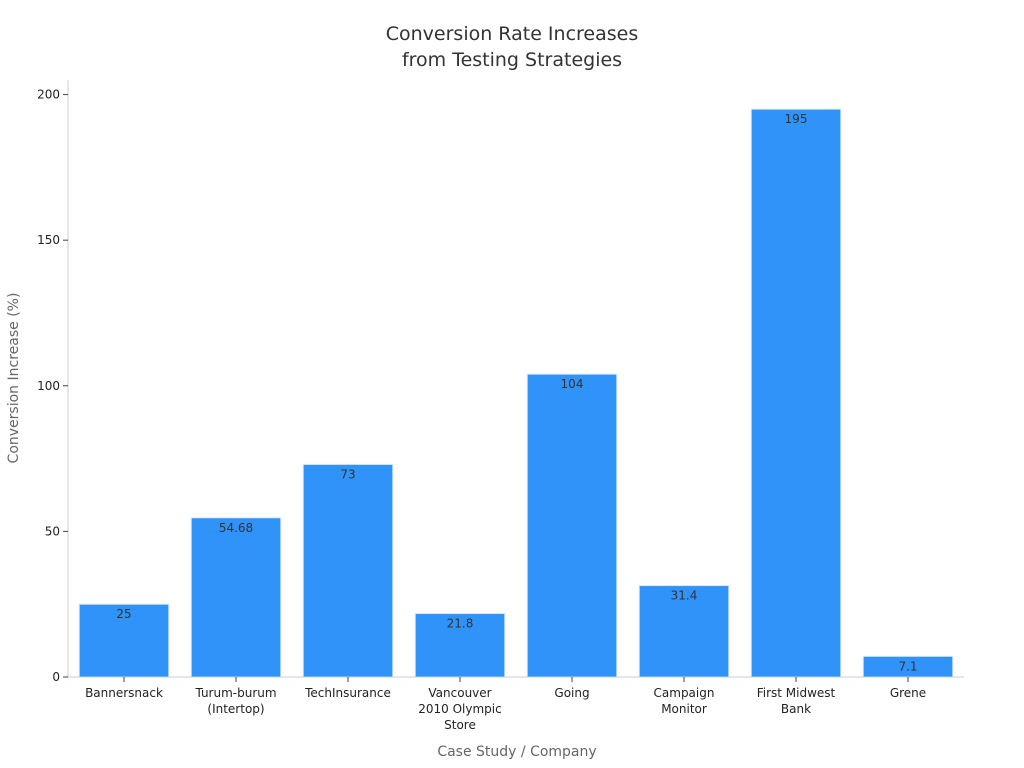 This screenshot has height=768, width=1024. Describe the element at coordinates (48, 240) in the screenshot. I see `y-tick-label: 150` at that location.